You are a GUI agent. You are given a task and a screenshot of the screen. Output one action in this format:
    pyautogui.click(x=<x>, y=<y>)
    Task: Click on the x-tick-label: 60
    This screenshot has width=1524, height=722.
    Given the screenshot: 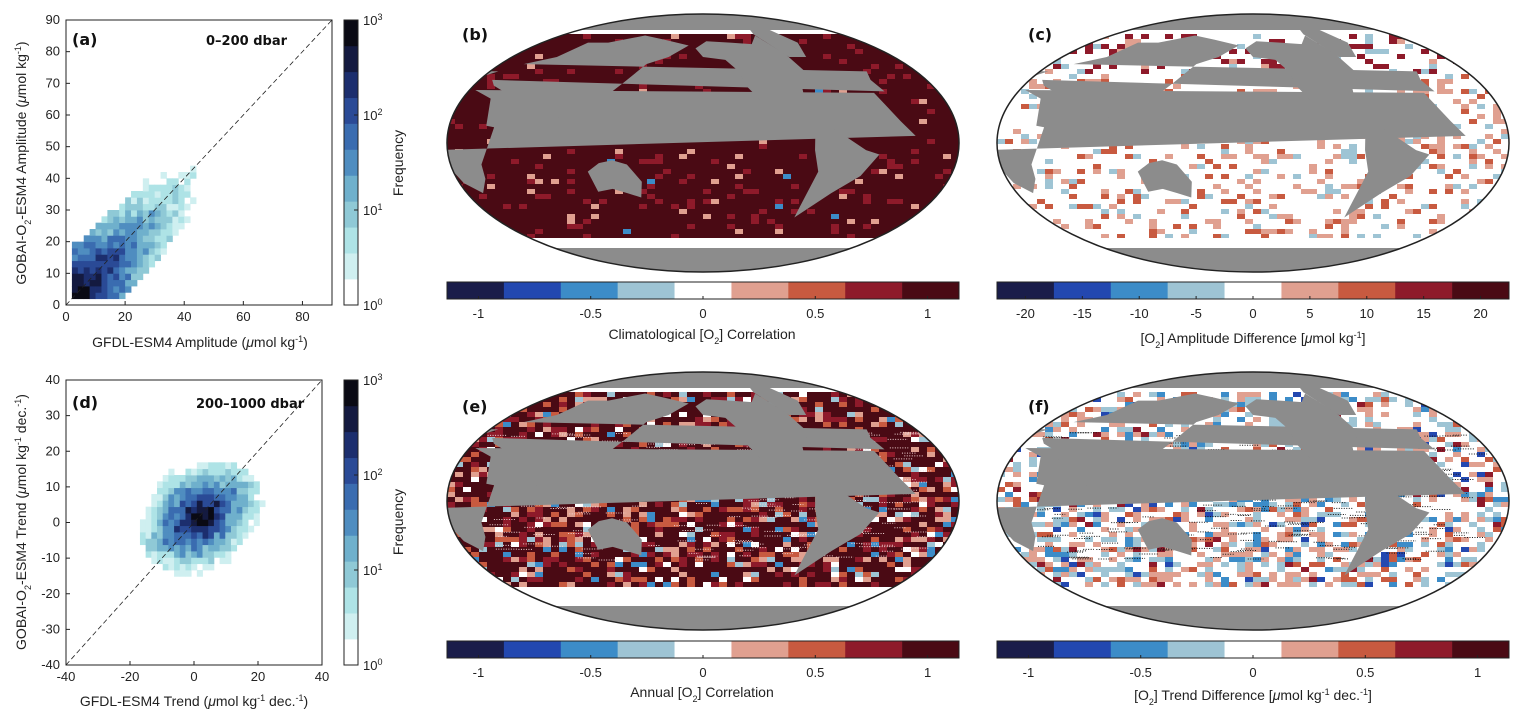 What is the action you would take?
    pyautogui.click(x=243, y=316)
    